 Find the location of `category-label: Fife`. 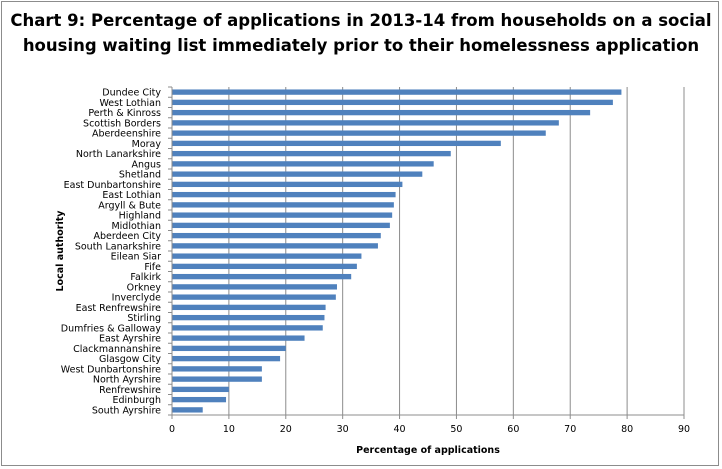

category-label: Fife is located at coordinates (152, 267).